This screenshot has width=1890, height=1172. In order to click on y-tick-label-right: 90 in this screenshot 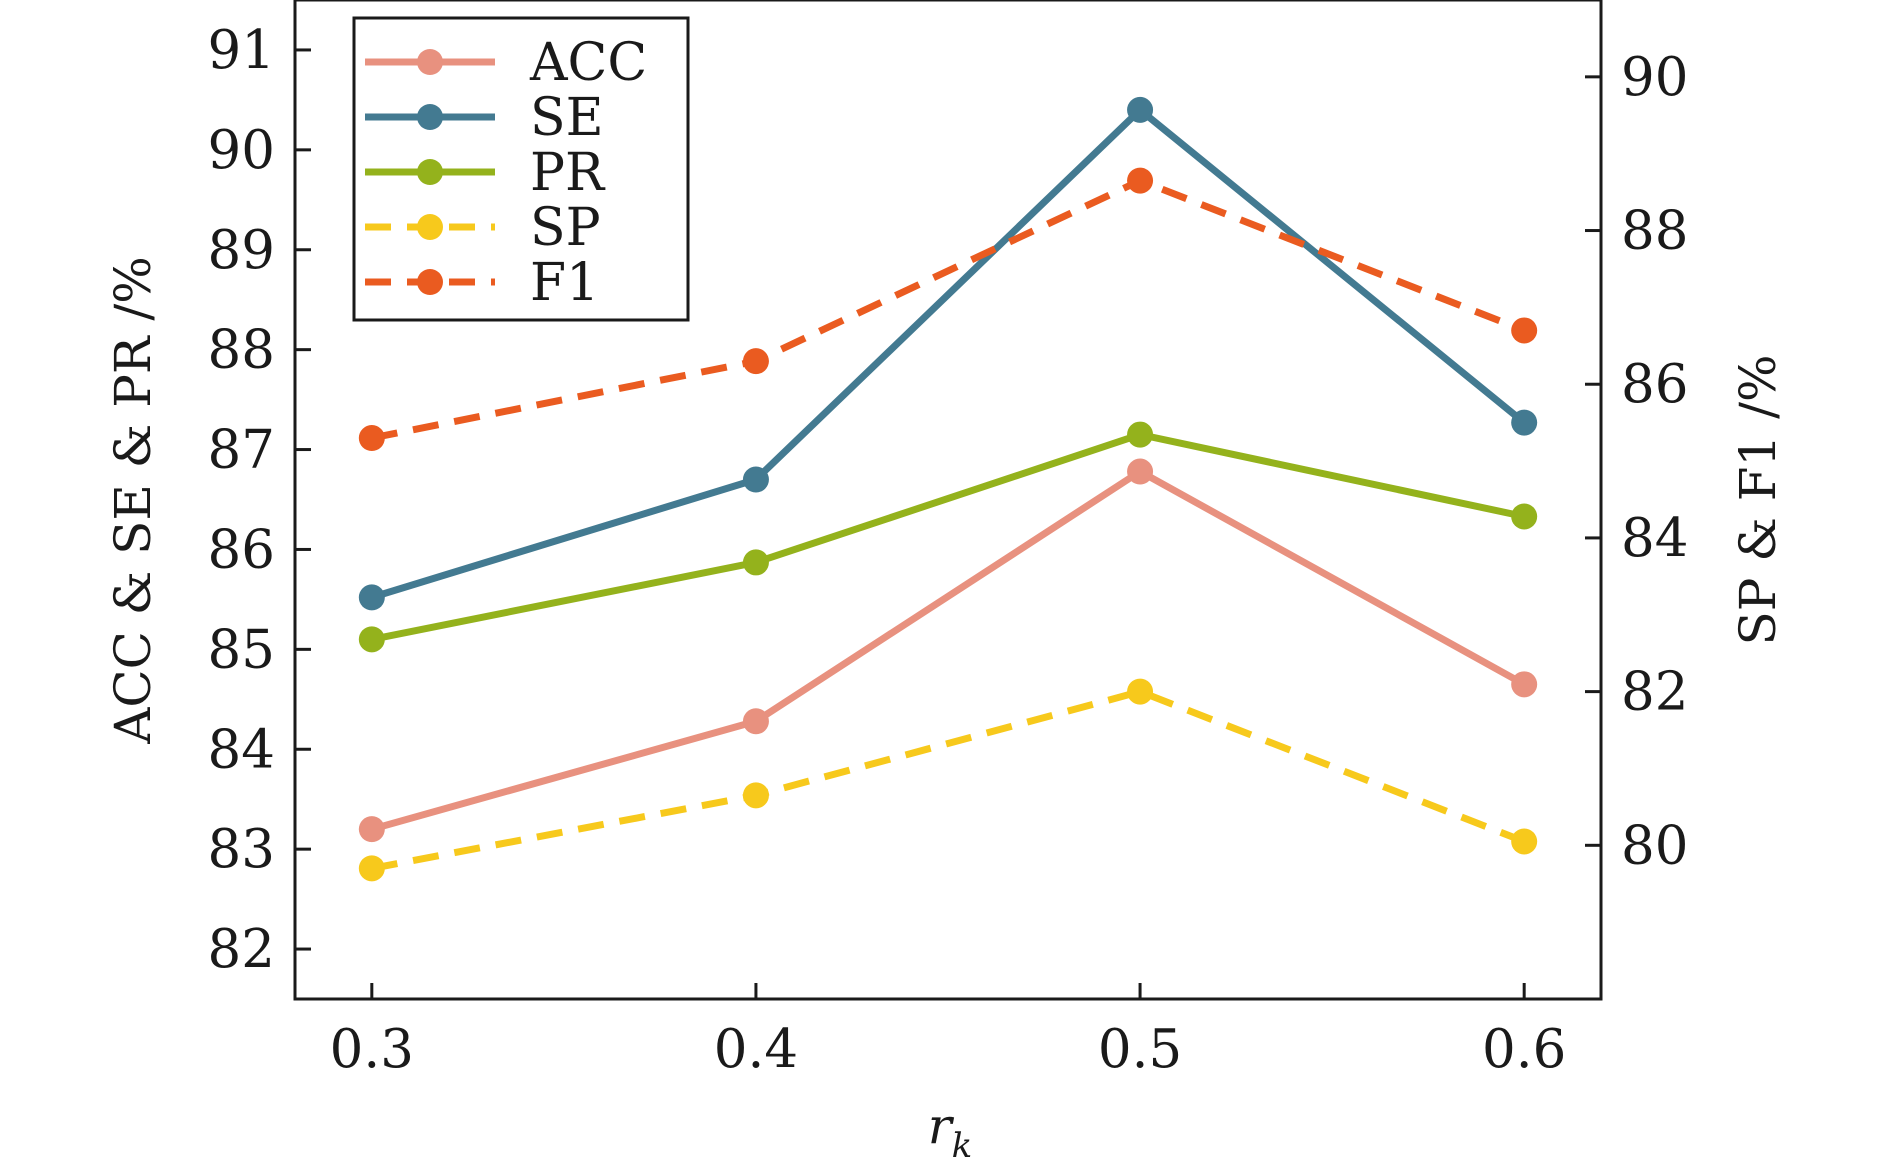, I will do `click(1654, 77)`.